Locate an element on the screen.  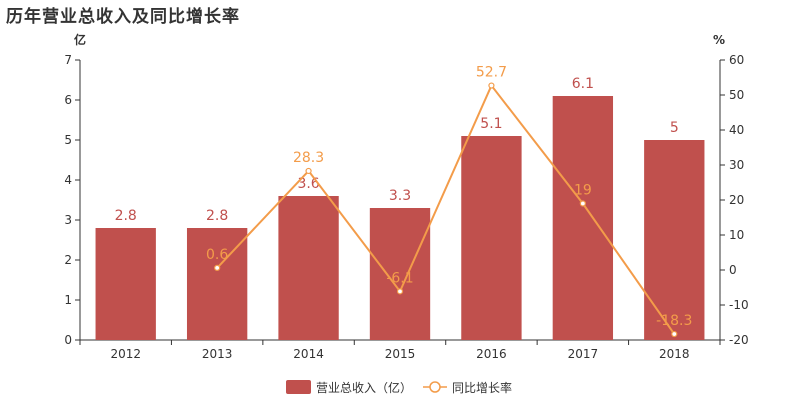
right-tick-label: 50 is located at coordinates (736, 95).